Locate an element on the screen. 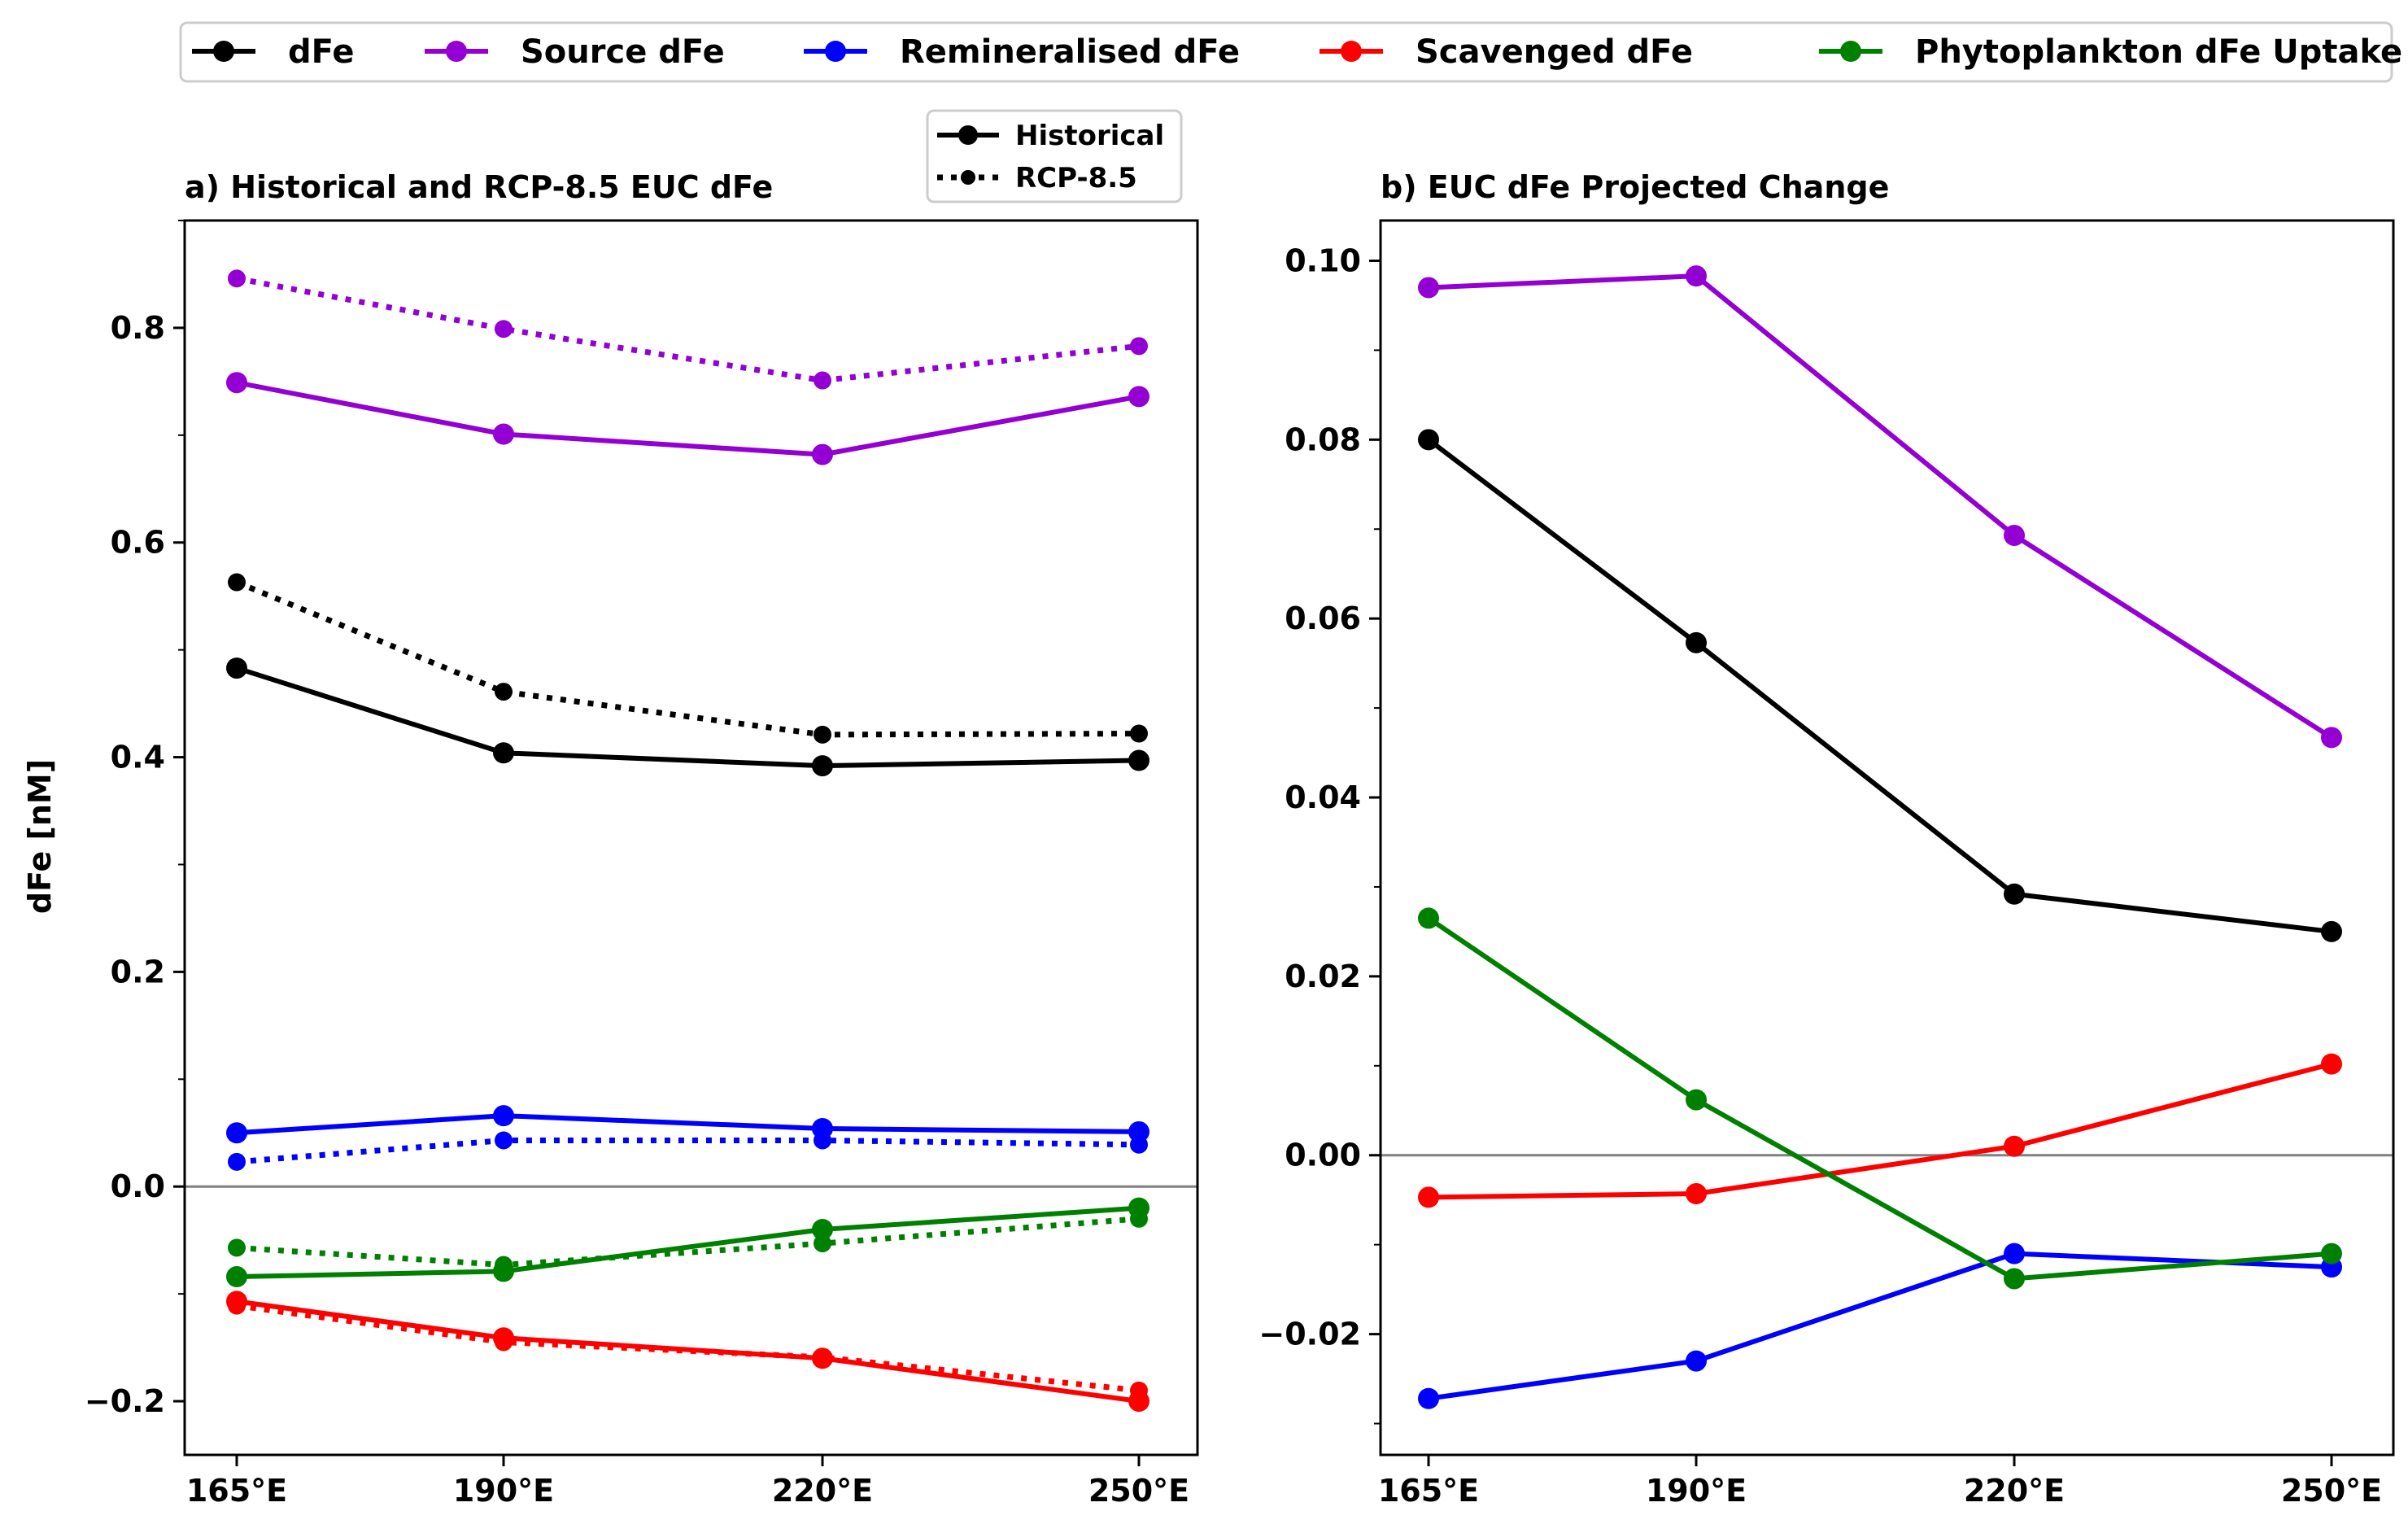 The image size is (2408, 1533). y-axis-label: dFe [nM] is located at coordinates (40, 836).